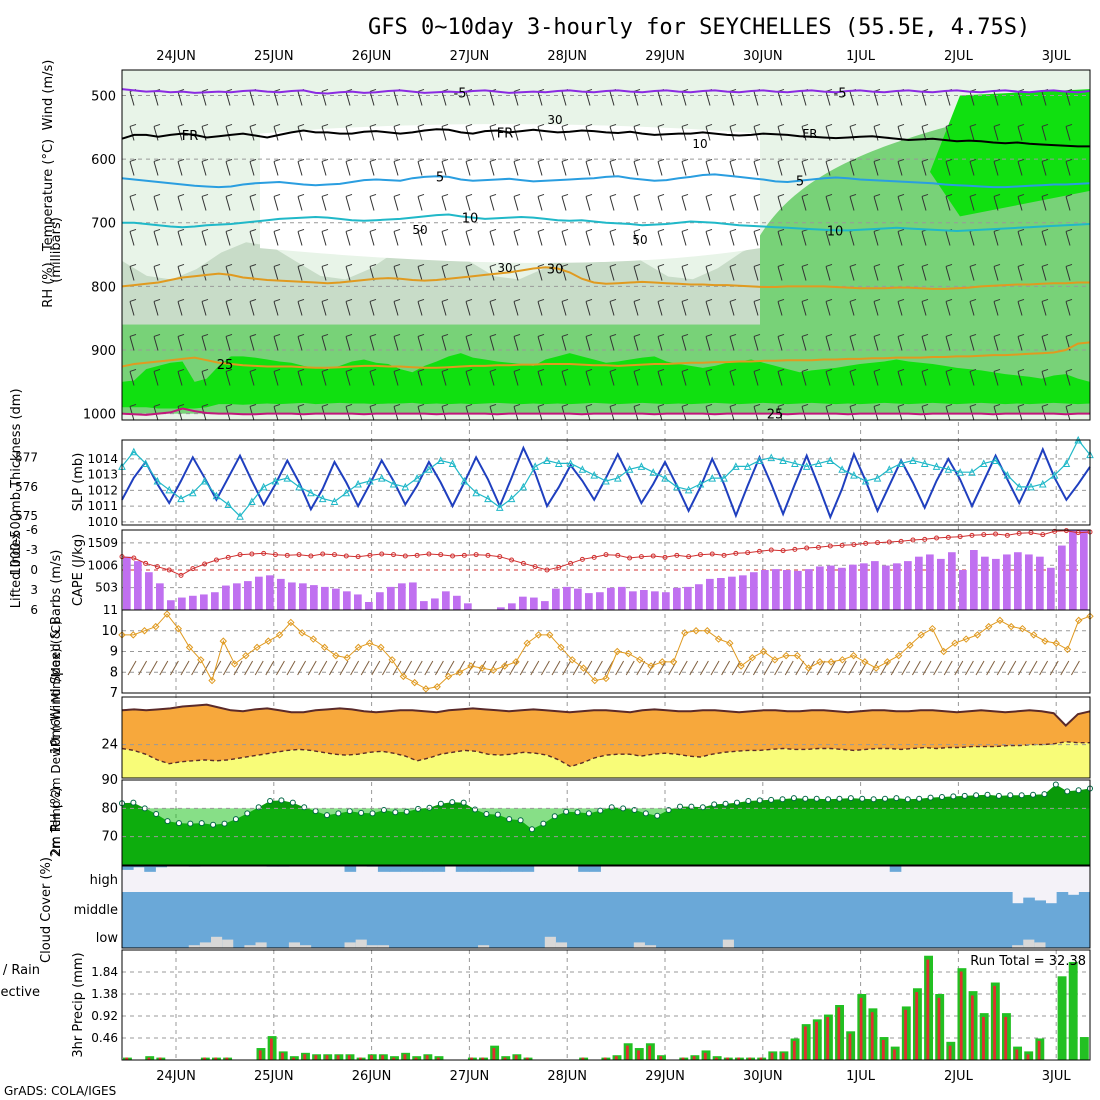 This screenshot has width=1100, height=1100. Describe the element at coordinates (809, 134) in the screenshot. I see `rh-contour-label: FR` at that location.